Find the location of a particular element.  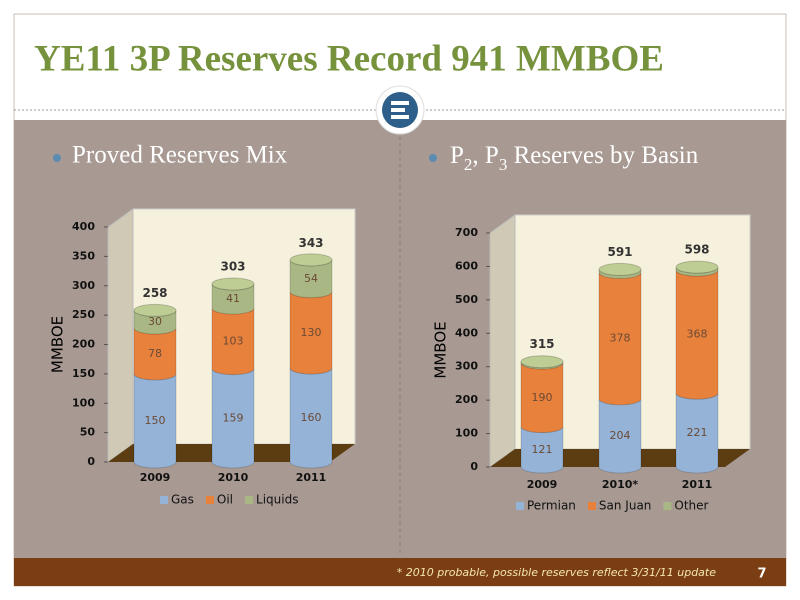

value-label: 221 is located at coordinates (697, 432).